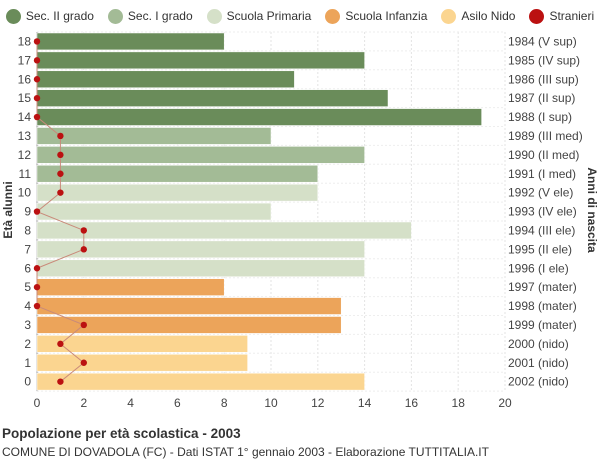  I want to click on x-tick-label: 20, so click(505, 403).